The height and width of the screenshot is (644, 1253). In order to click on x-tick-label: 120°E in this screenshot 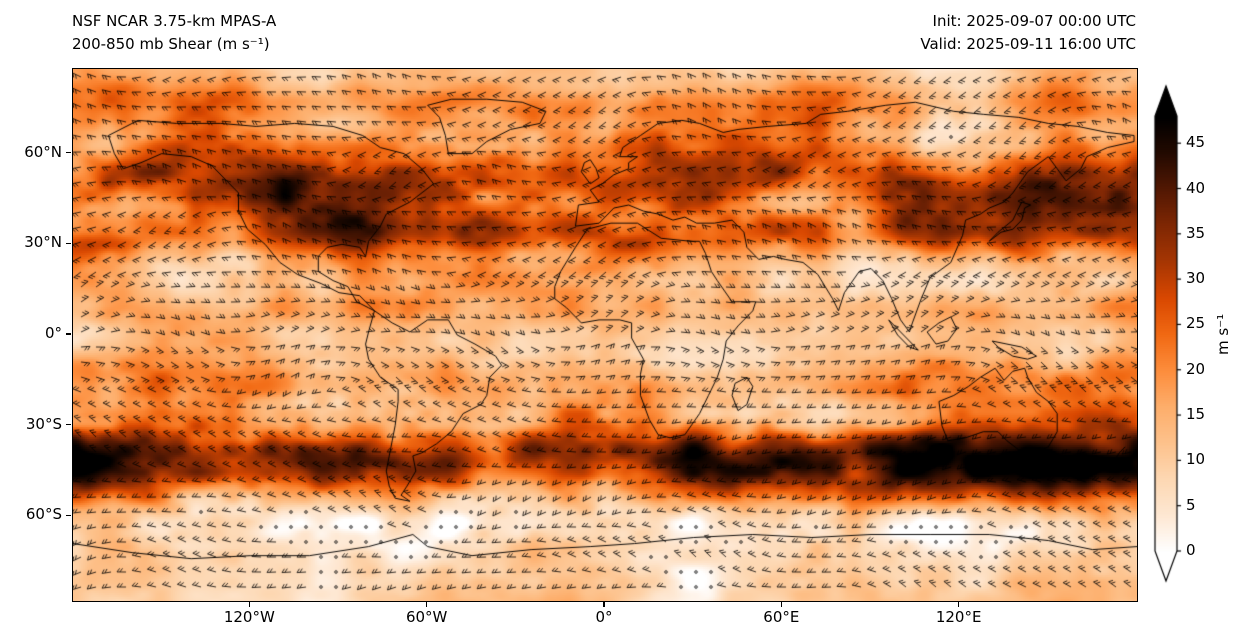, I will do `click(958, 617)`.